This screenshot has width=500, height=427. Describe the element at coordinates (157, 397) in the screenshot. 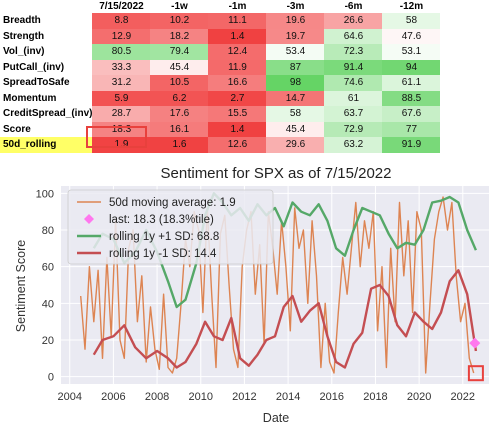

I see `x-tick-label: 2008` at that location.